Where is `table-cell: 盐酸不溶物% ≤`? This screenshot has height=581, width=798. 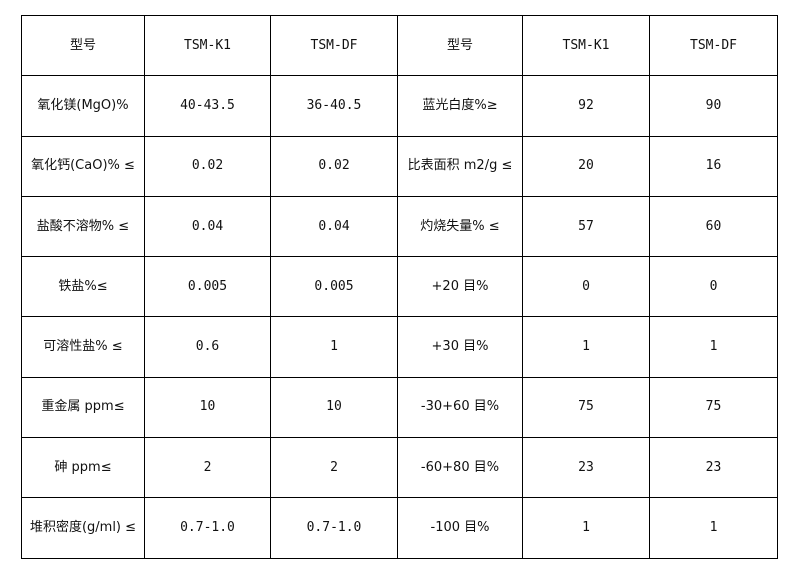 table-cell: 盐酸不溶物% ≤ is located at coordinates (83, 226).